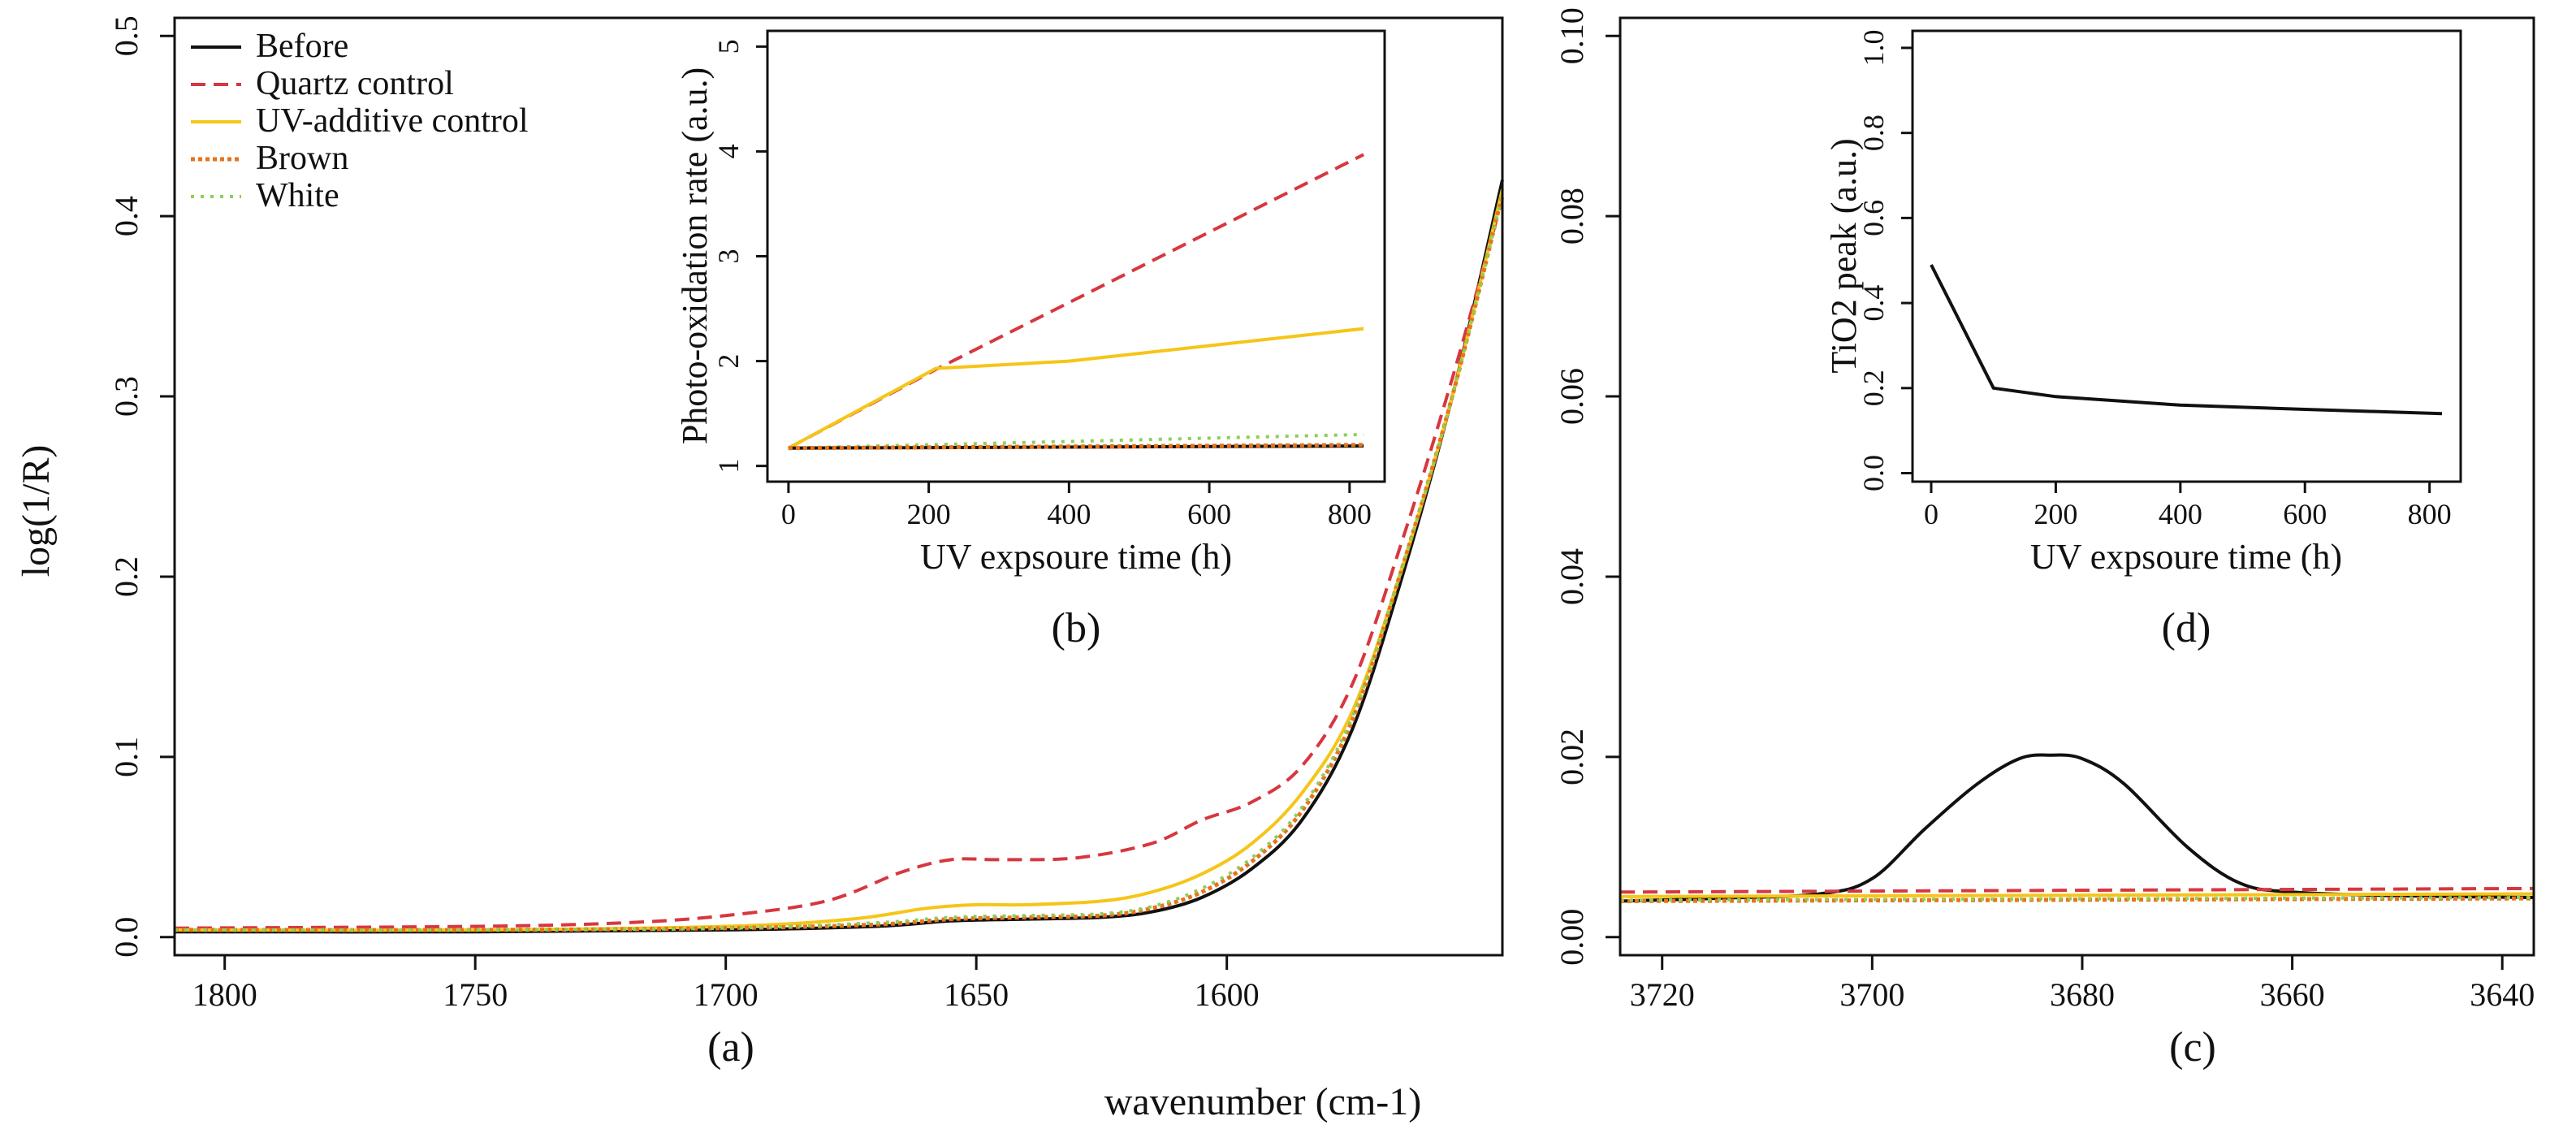  Describe the element at coordinates (731, 1047) in the screenshot. I see `panel-a-label: (a)` at that location.